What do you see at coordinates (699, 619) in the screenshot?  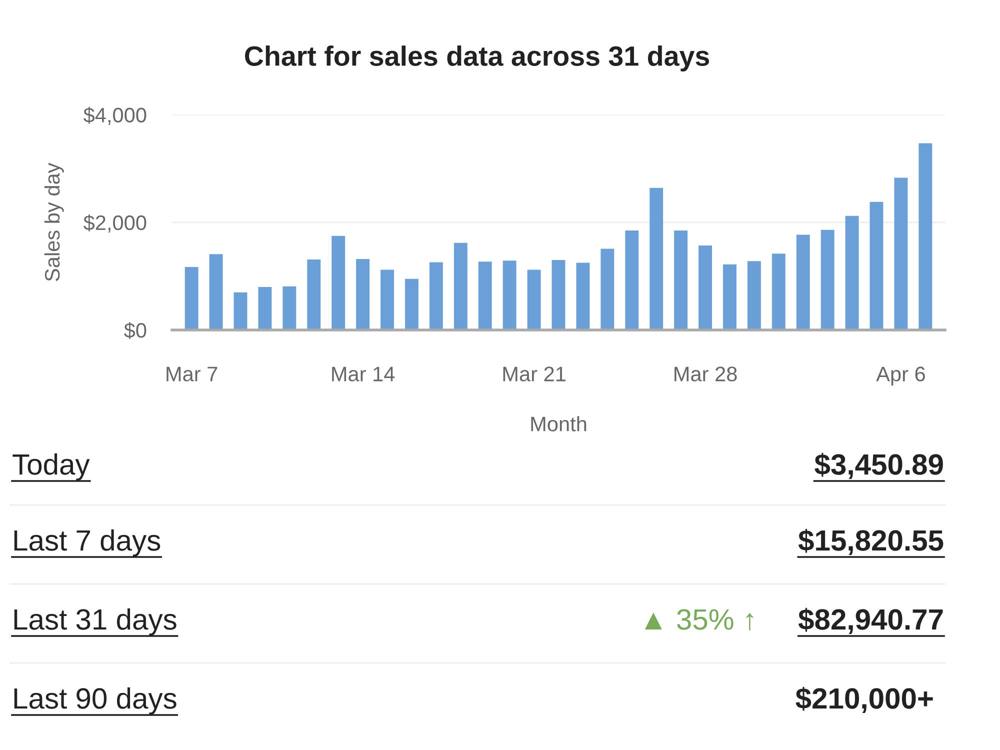 I see `text: ▲ 35% ↑` at bounding box center [699, 619].